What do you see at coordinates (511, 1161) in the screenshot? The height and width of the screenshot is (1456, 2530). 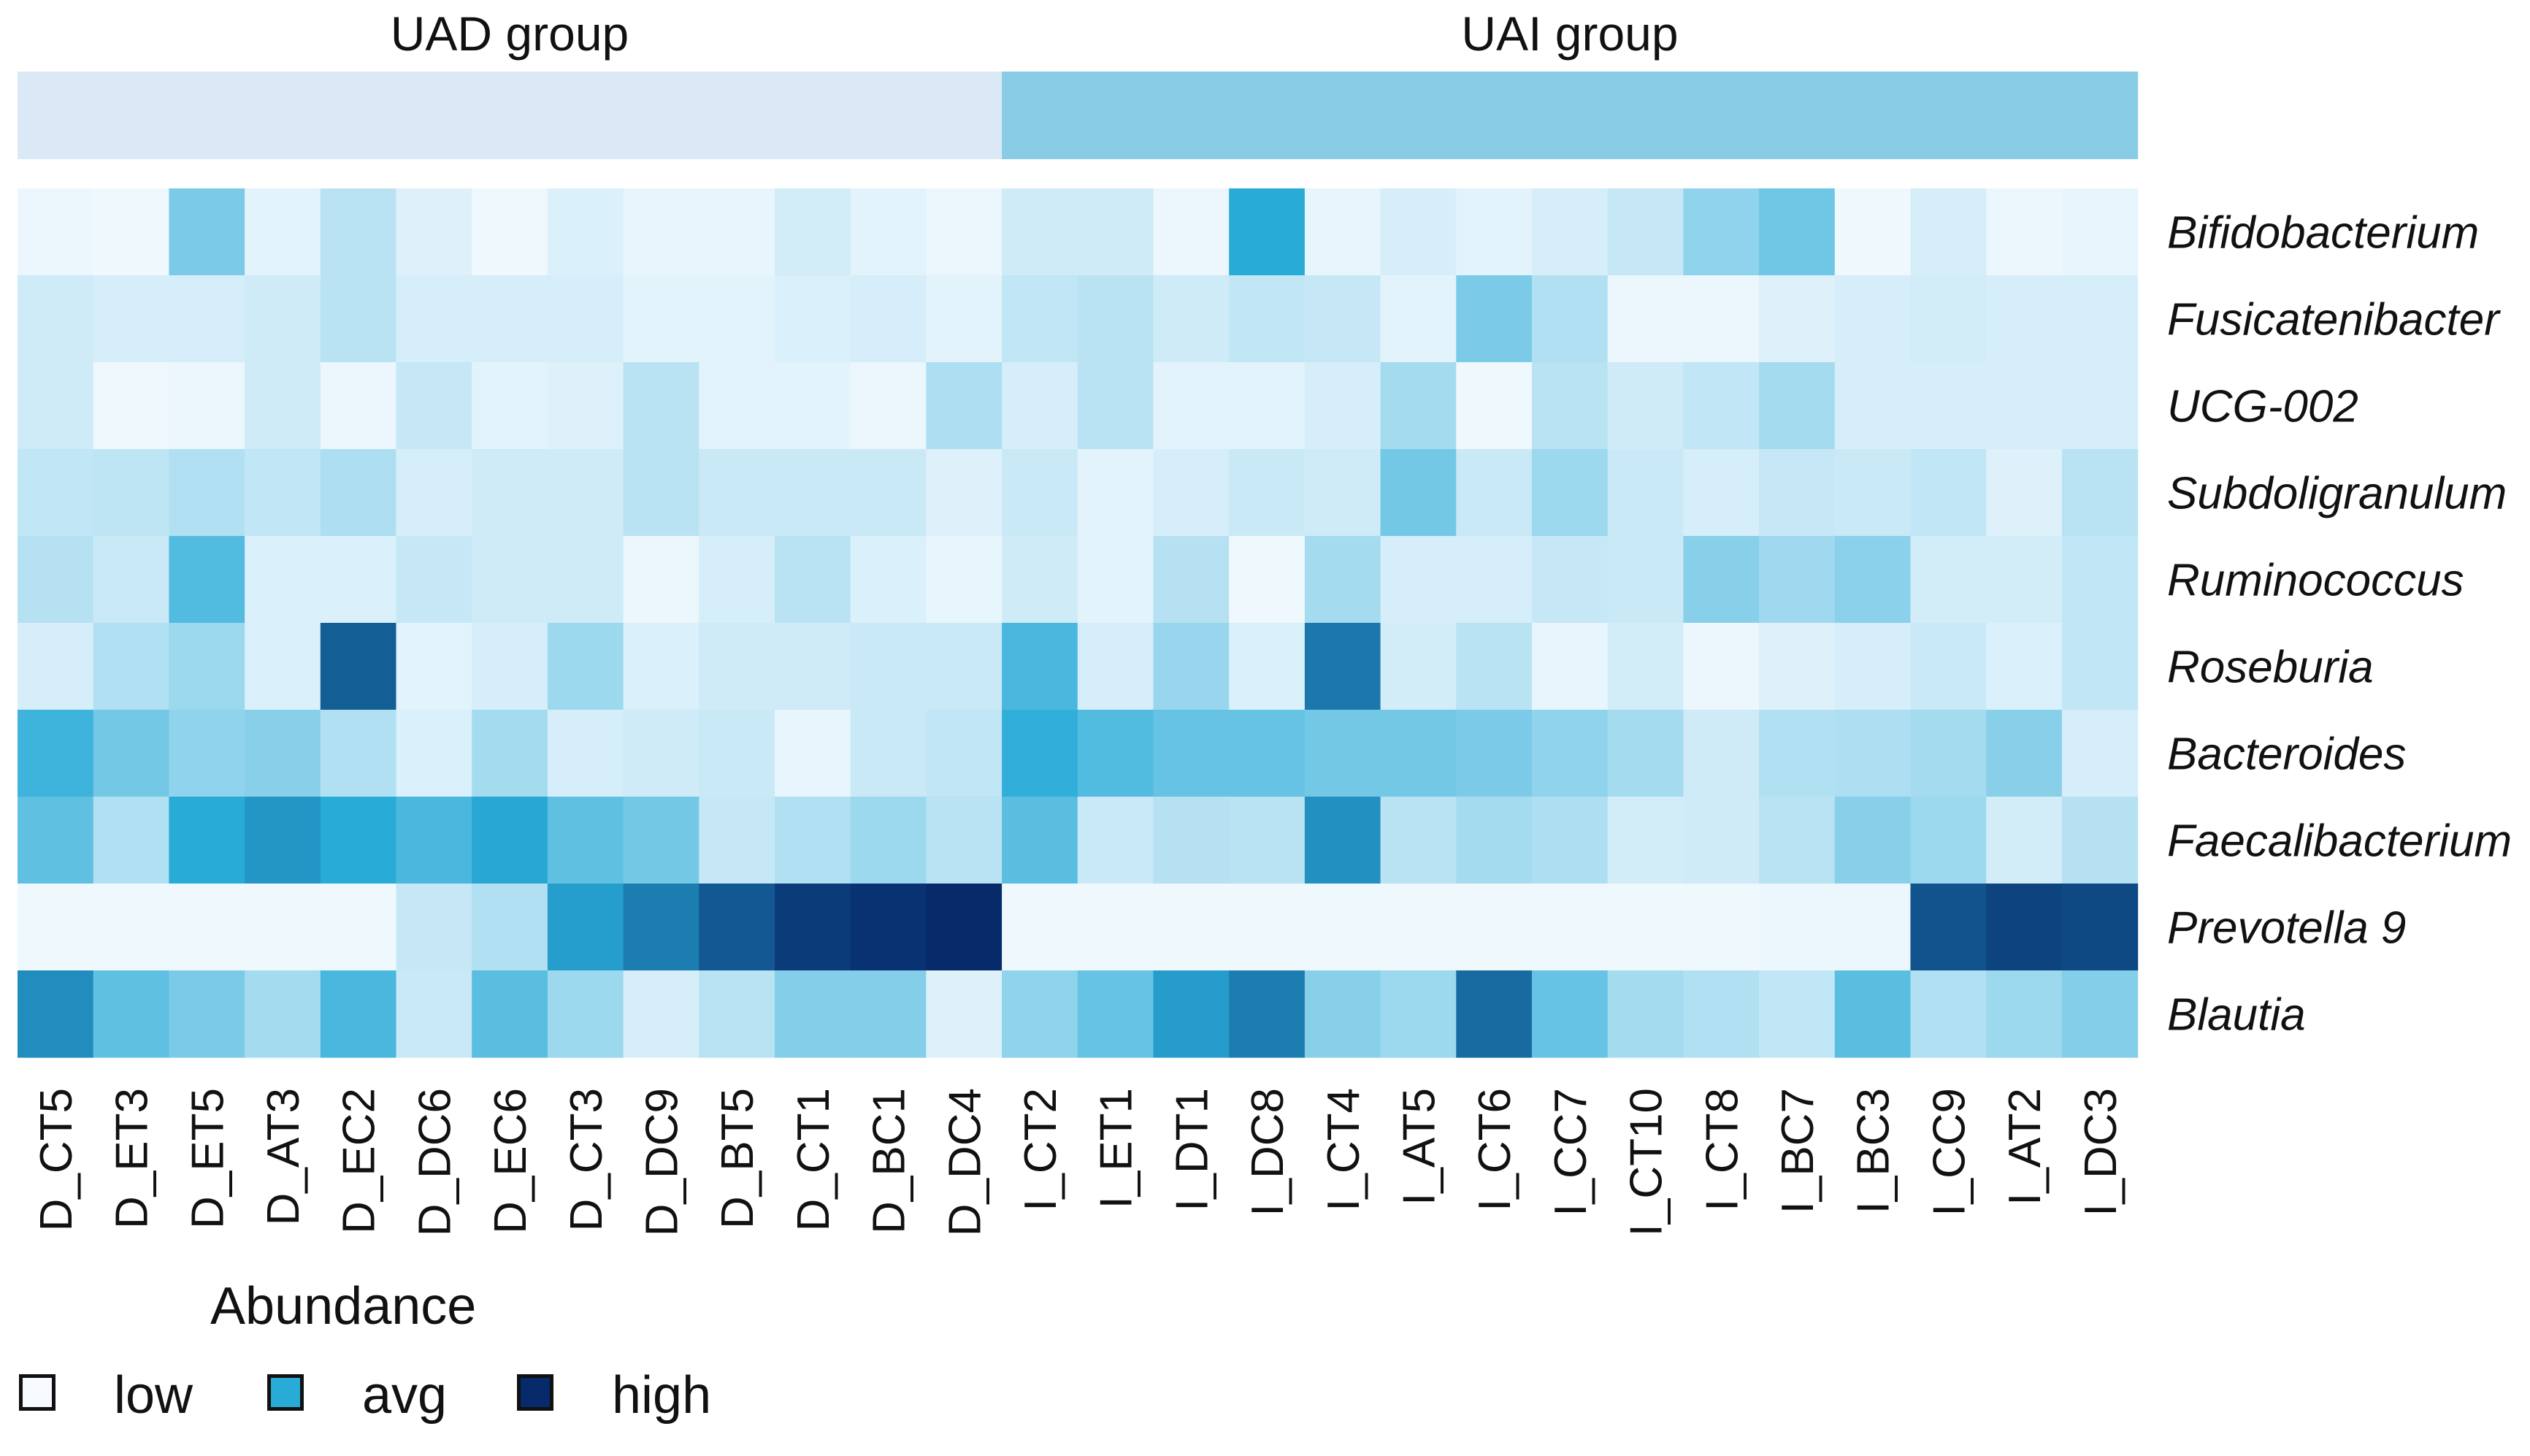 I see `column-label: D_EC6` at bounding box center [511, 1161].